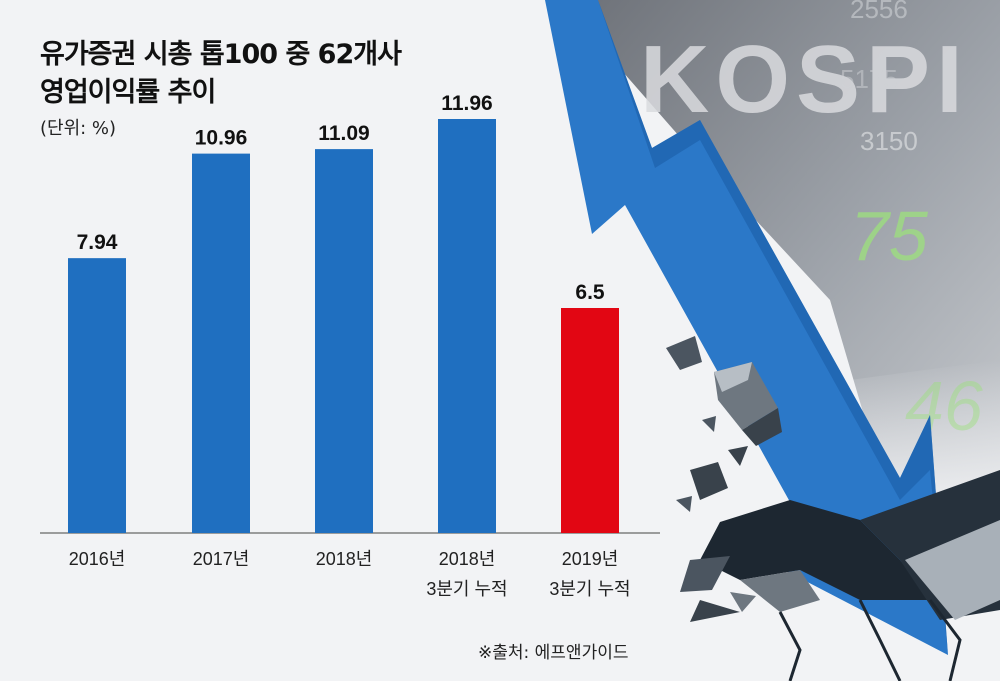 This screenshot has width=1000, height=681. What do you see at coordinates (221, 138) in the screenshot?
I see `value-label-1: 10.96` at bounding box center [221, 138].